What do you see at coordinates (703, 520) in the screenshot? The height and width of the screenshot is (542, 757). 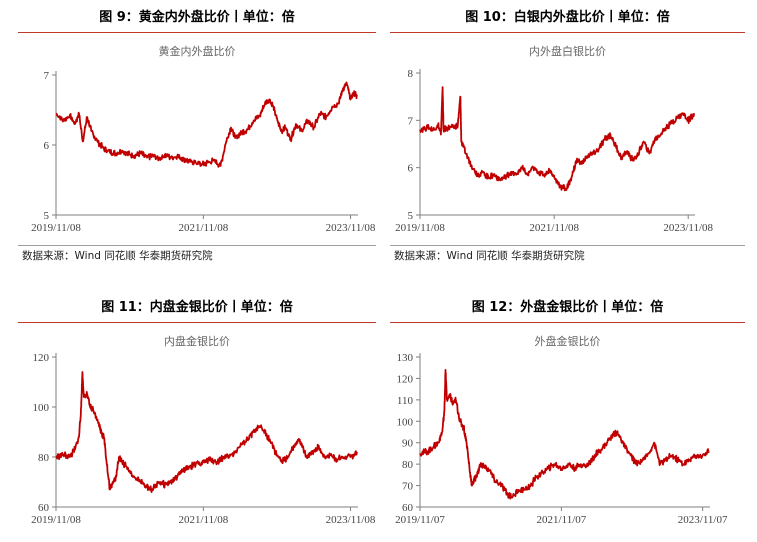 I see `x-tick-label: 2023/11/07` at bounding box center [703, 520].